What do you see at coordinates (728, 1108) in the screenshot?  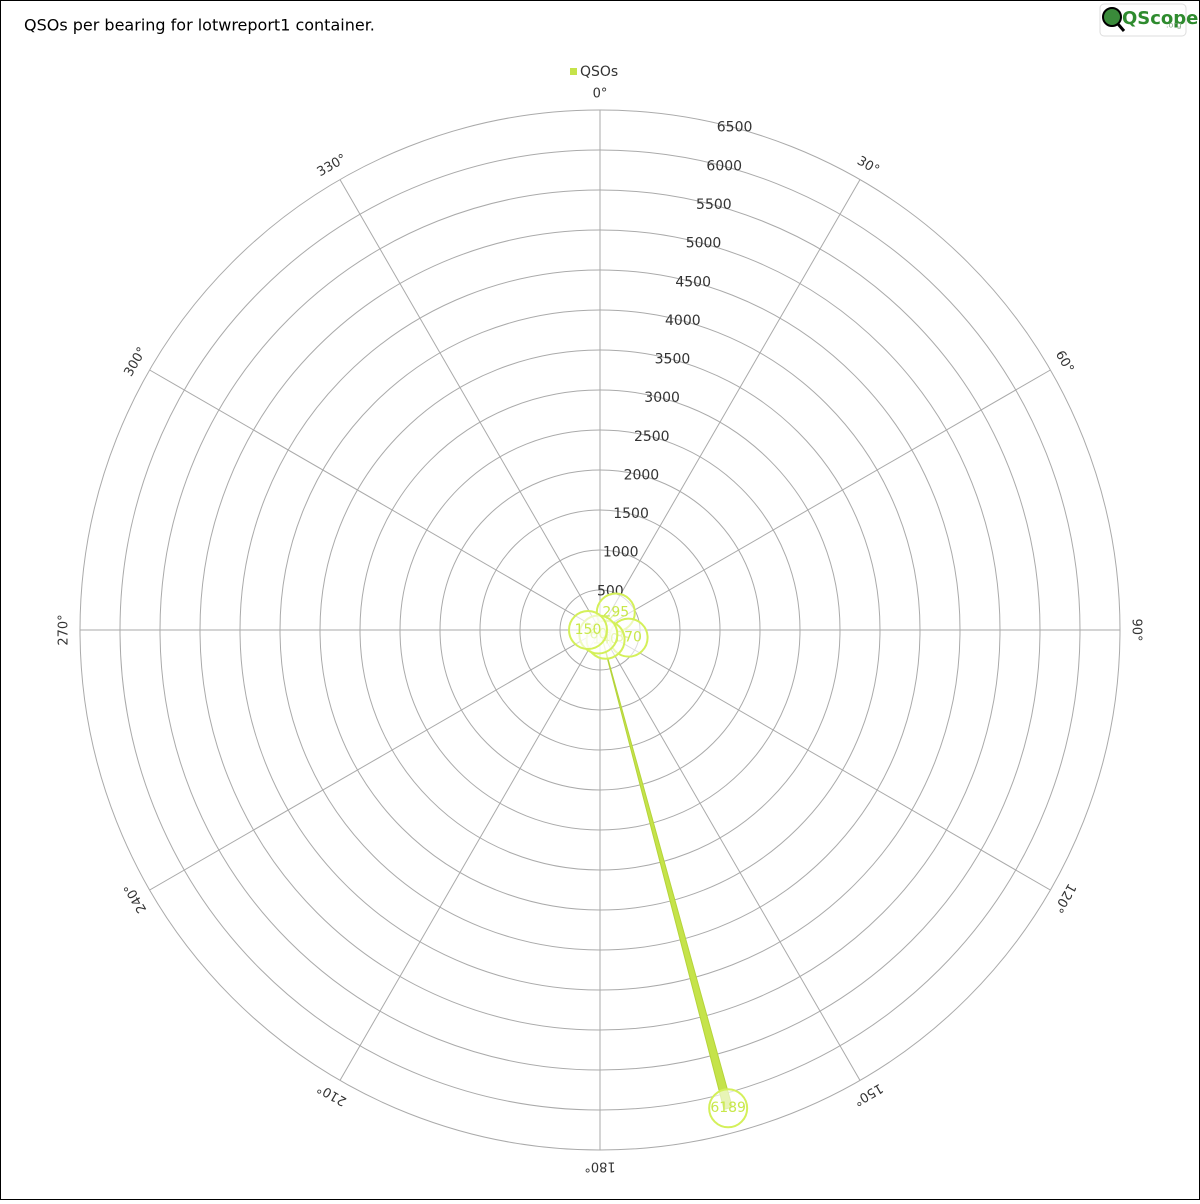 I see `value-label: 6189` at bounding box center [728, 1108].